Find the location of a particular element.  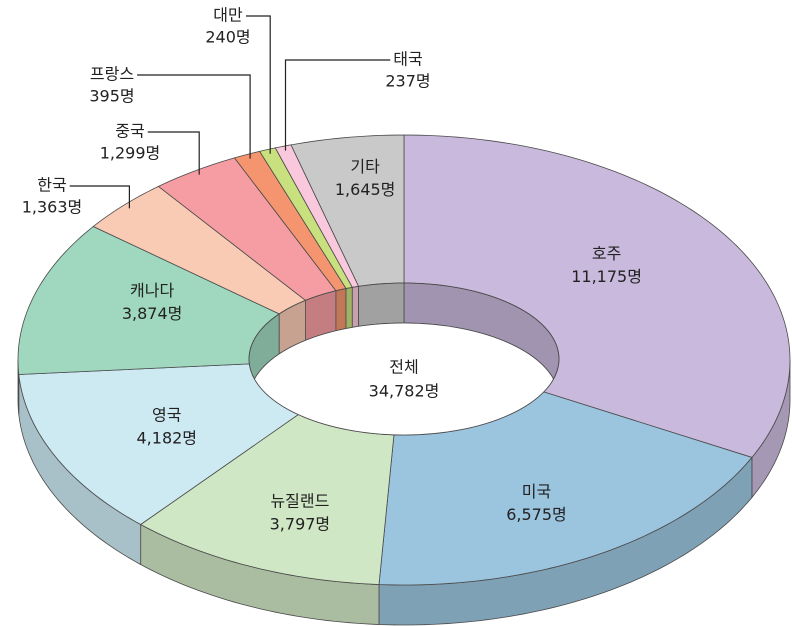

slice-label: 기타 is located at coordinates (365, 166).